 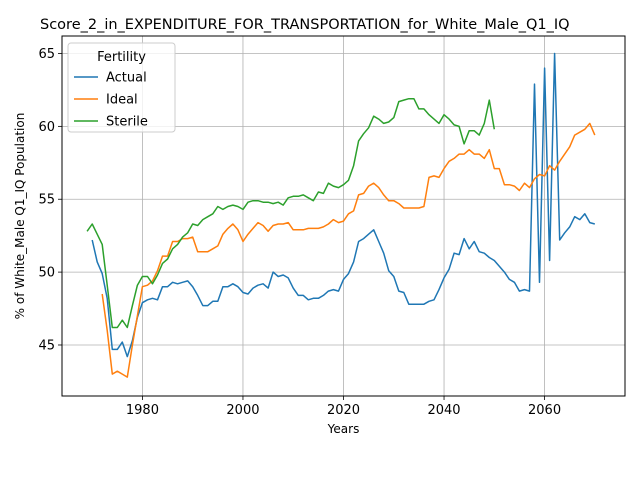 I want to click on x-tick-label: 1980, so click(x=142, y=410).